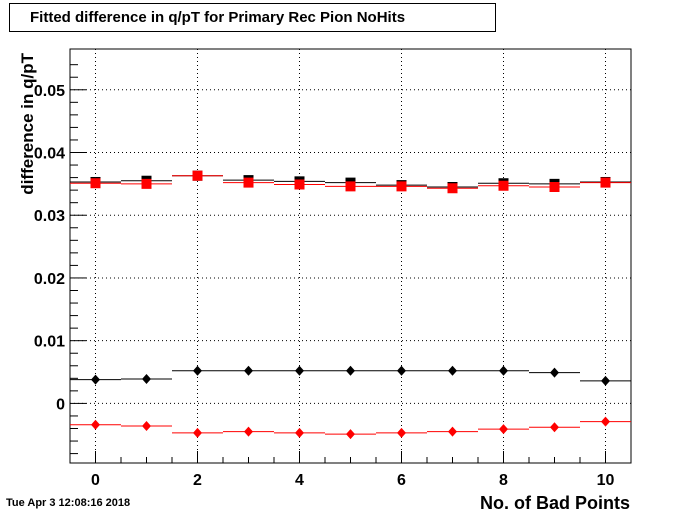  I want to click on y-axis-label: difference in q/pT, so click(27, 123).